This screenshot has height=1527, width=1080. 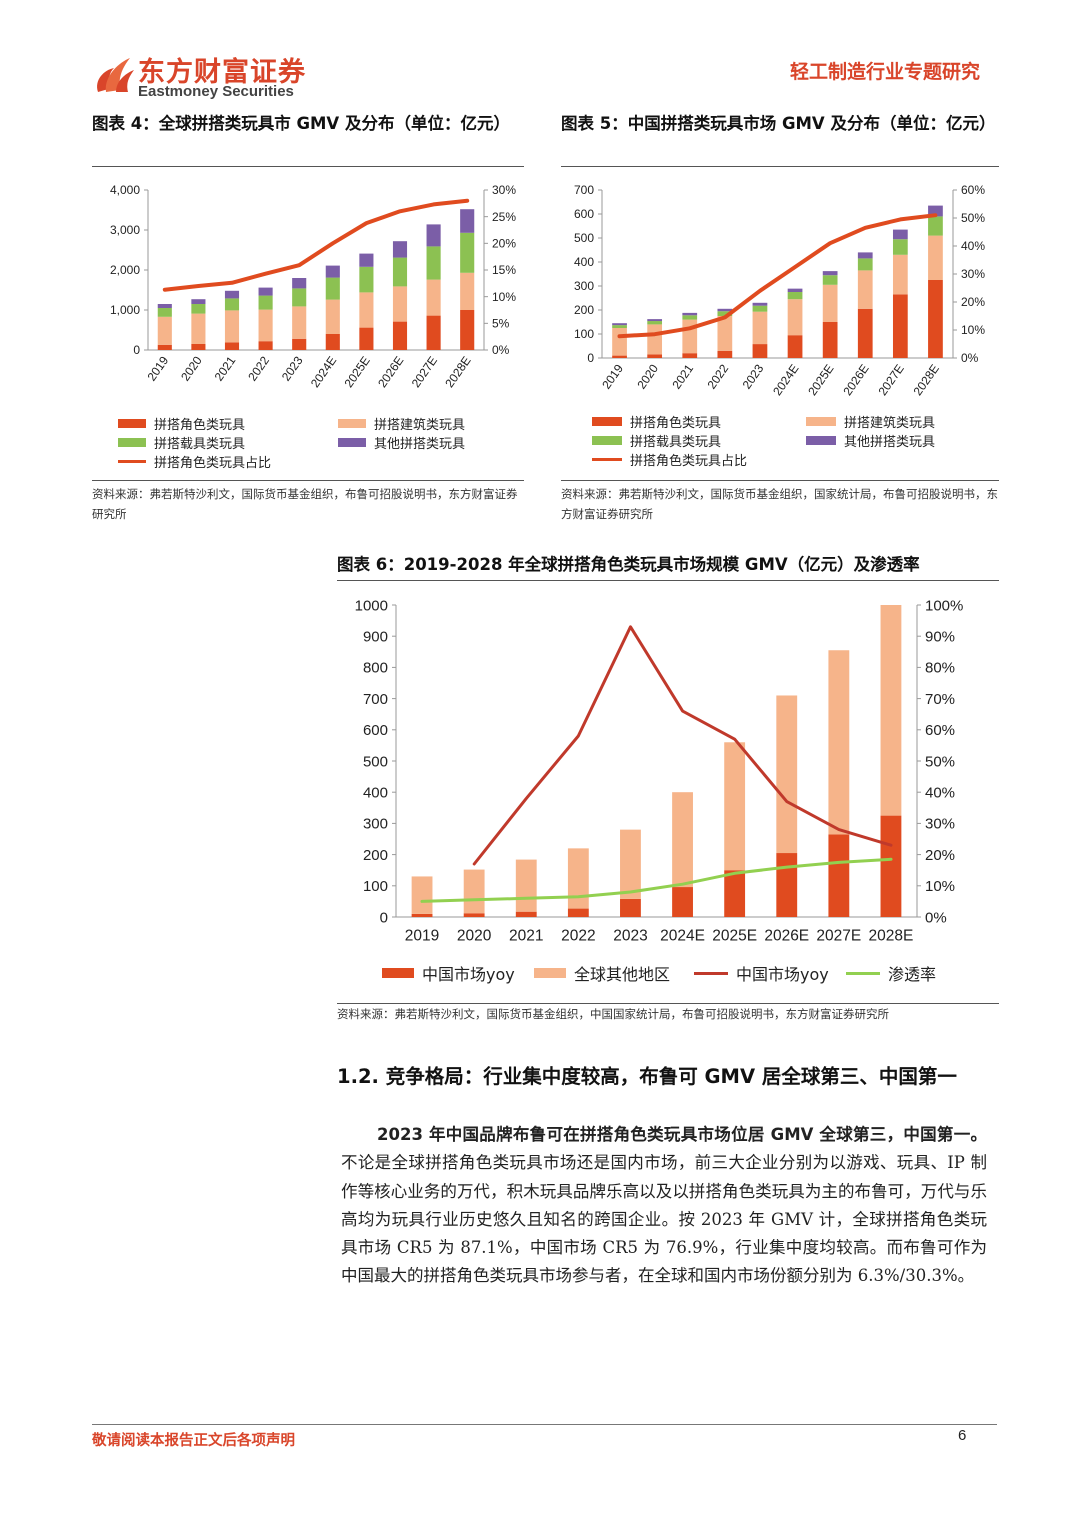 I want to click on y-tick-label: 1,000, so click(x=125, y=310).